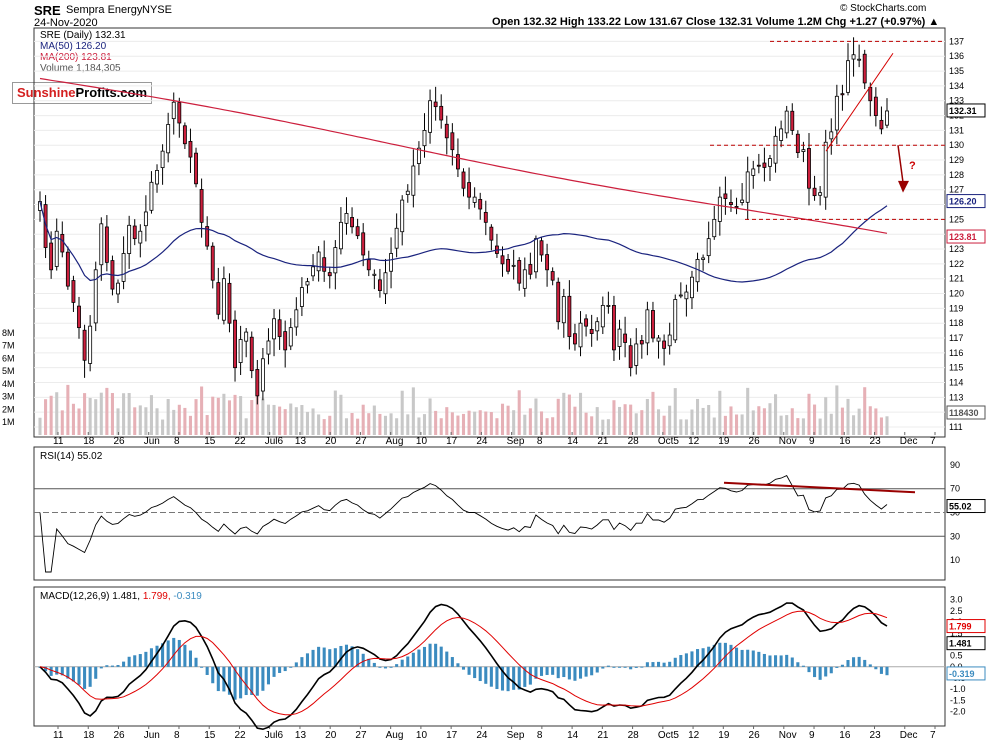  I want to click on macd-tick-label: 2.5, so click(956, 611).